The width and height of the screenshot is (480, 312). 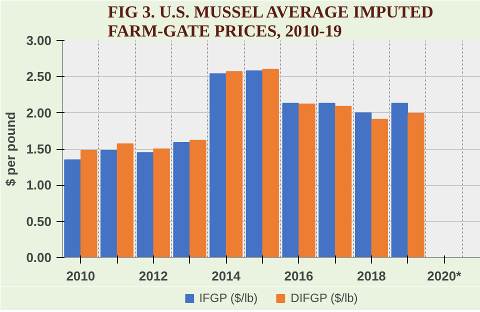 What do you see at coordinates (39, 112) in the screenshot?
I see `y-tick-label: 2.00` at bounding box center [39, 112].